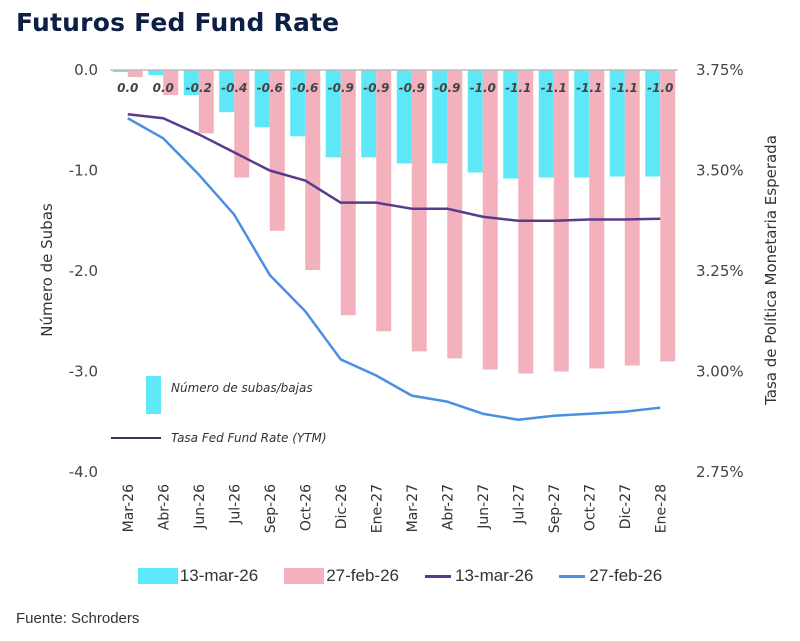 The height and width of the screenshot is (641, 800). I want to click on legend-item-bar-mar: 13-mar-26, so click(198, 576).